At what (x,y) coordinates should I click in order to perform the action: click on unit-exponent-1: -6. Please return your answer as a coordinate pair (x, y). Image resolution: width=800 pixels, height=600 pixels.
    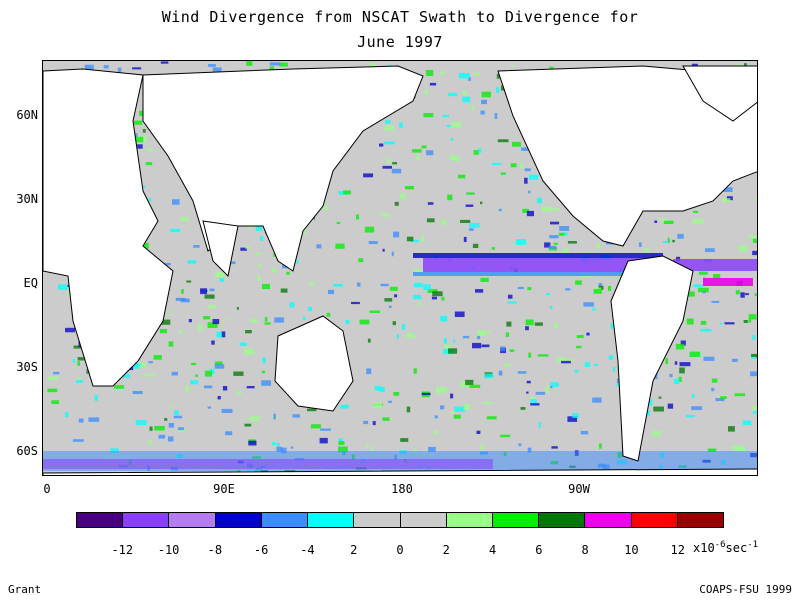
    Looking at the image, I should click on (720, 545).